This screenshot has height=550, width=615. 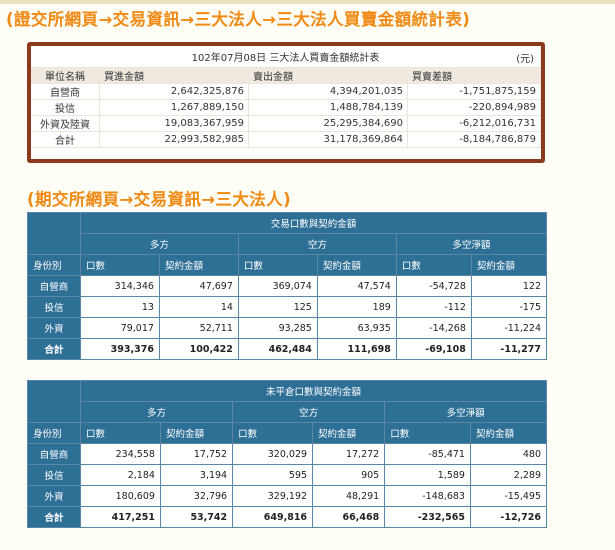 I want to click on cell: -15,495, so click(x=508, y=496).